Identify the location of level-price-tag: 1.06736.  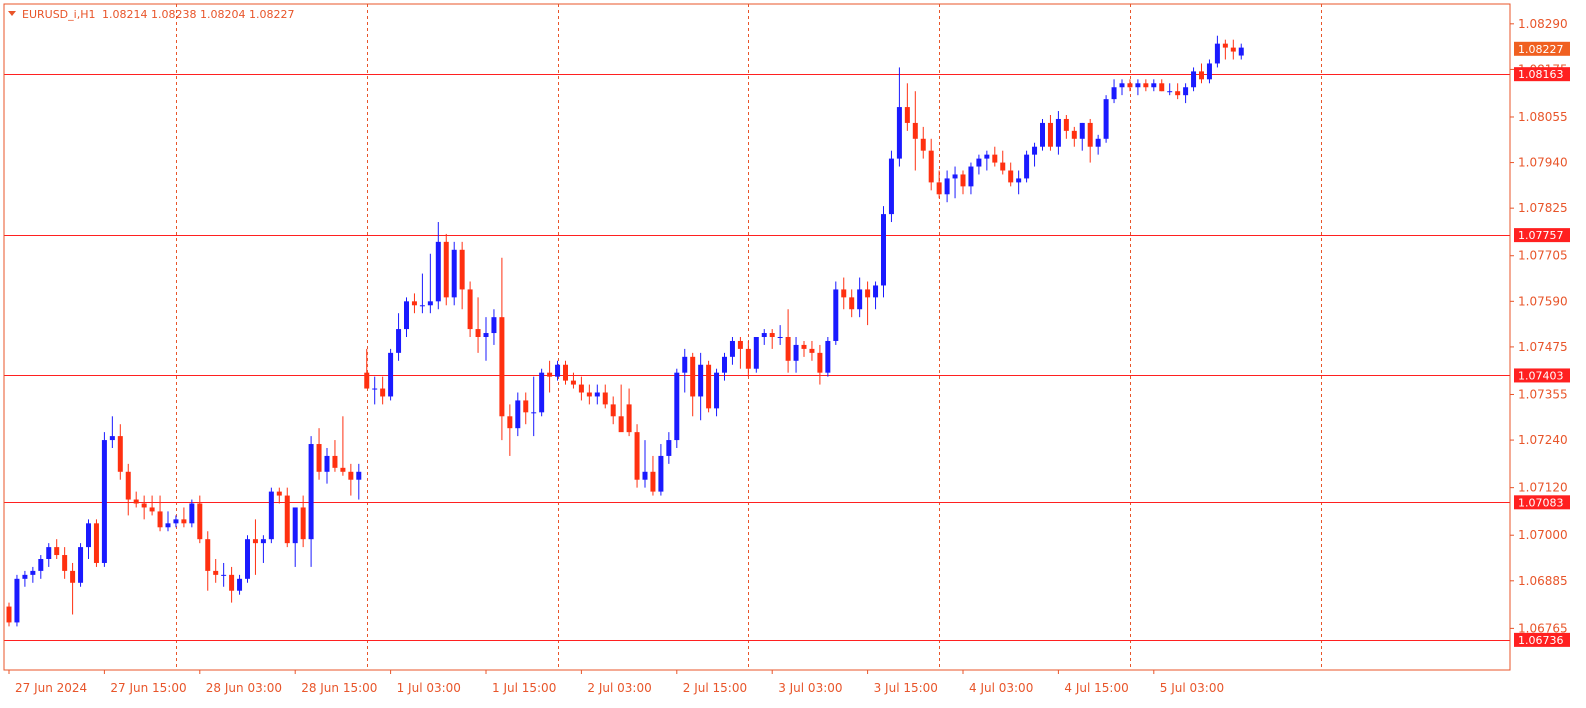
(1542, 639).